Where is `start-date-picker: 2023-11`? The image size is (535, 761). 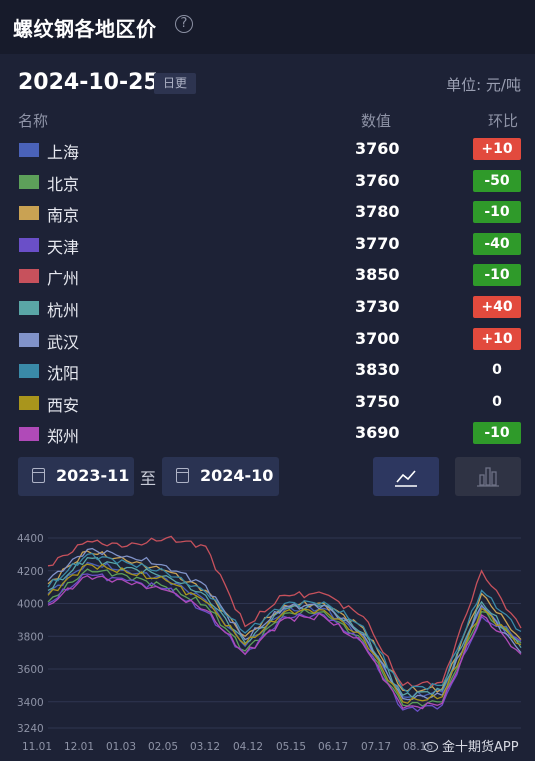 start-date-picker: 2023-11 is located at coordinates (76, 476).